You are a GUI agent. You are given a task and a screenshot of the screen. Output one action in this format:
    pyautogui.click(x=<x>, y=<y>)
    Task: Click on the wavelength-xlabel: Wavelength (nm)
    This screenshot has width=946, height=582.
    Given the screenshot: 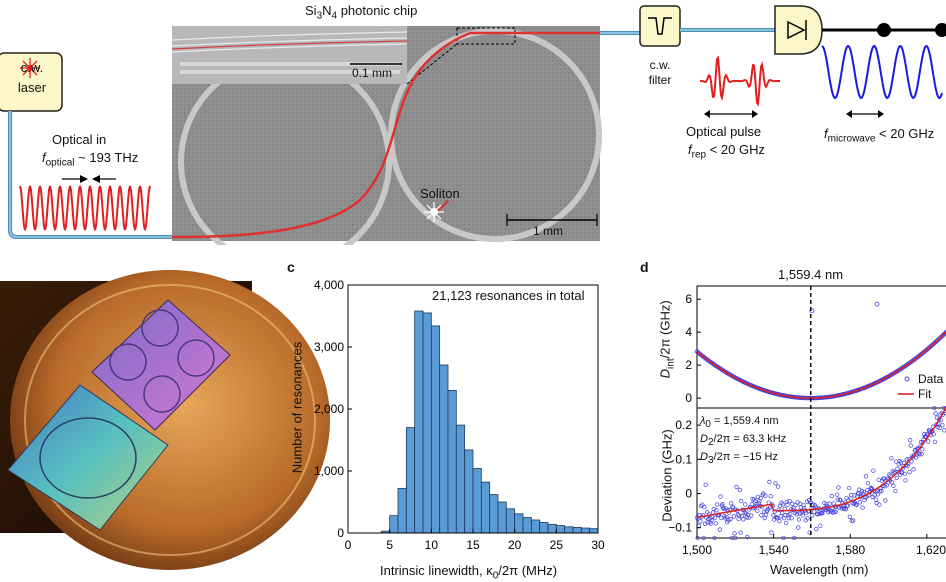 What is the action you would take?
    pyautogui.click(x=819, y=569)
    